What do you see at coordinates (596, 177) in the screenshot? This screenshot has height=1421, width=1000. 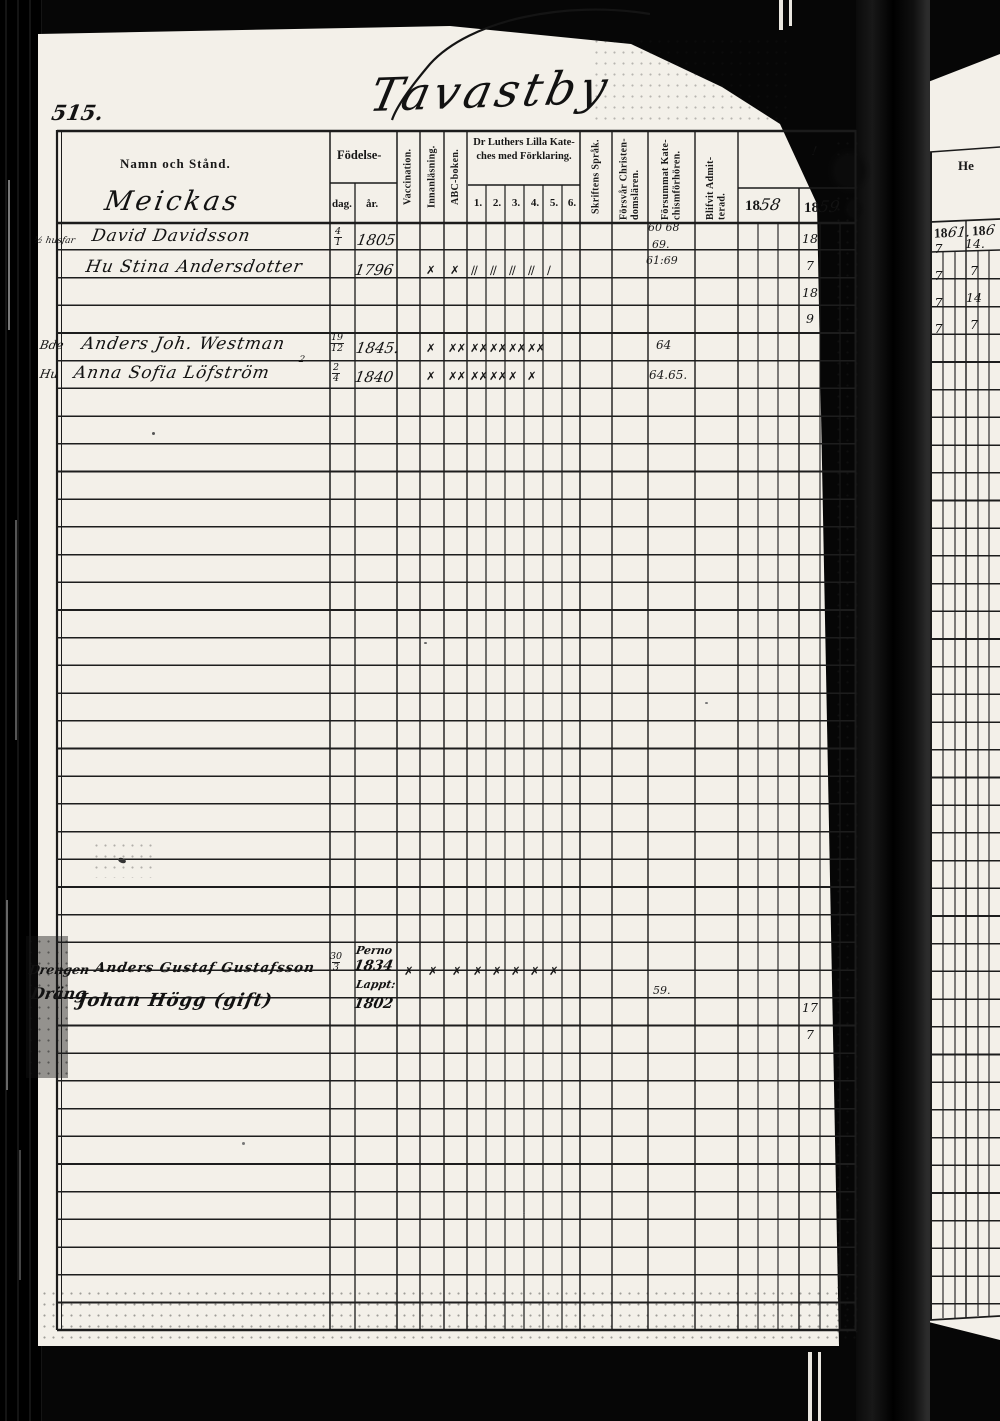 I see `col-header-scripture: Skriftens Språk.` at bounding box center [596, 177].